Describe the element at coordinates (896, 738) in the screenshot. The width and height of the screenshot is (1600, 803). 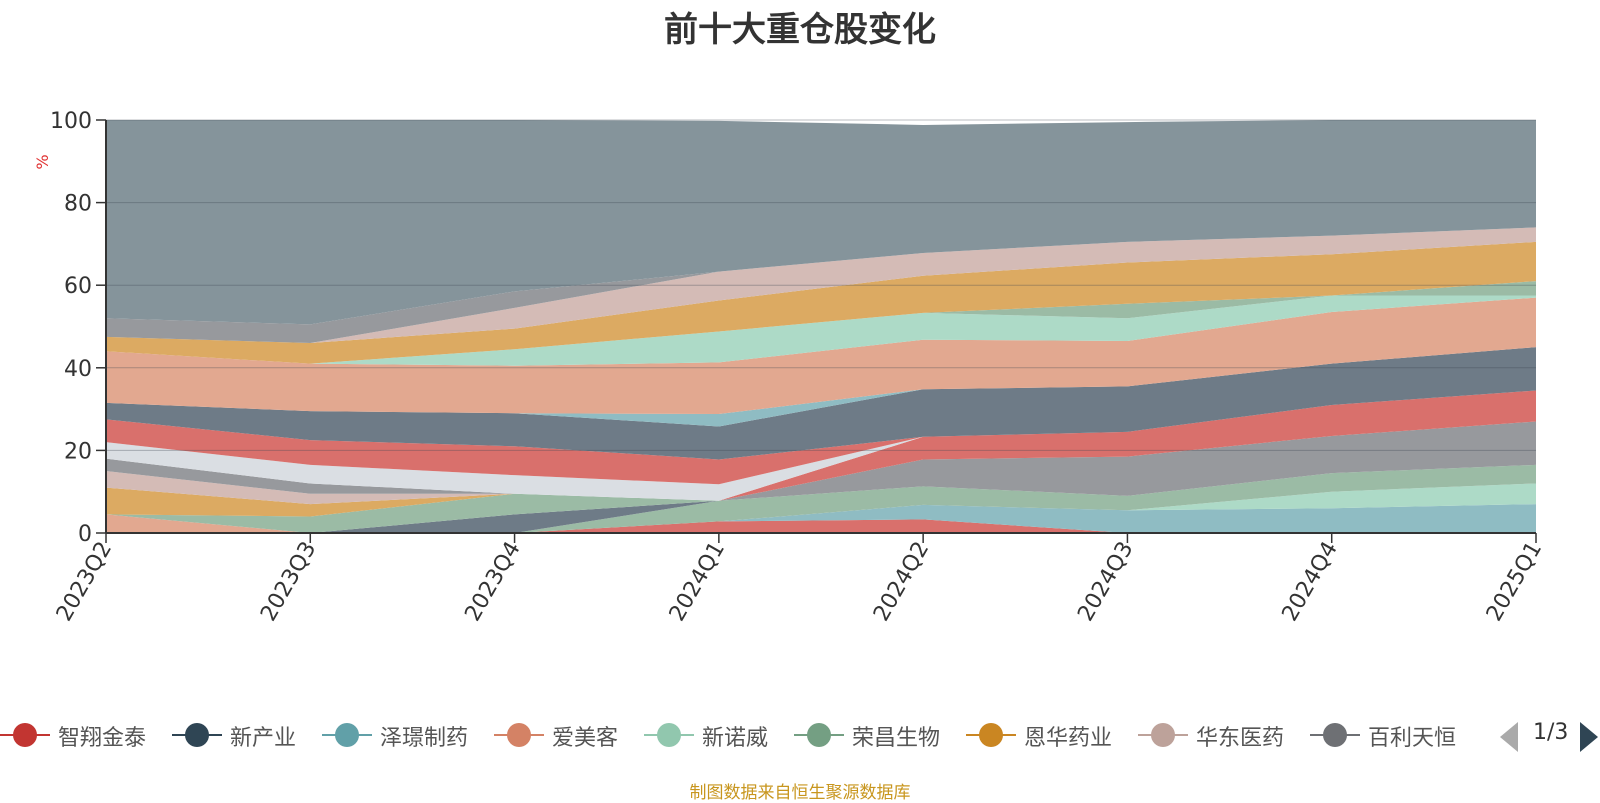
I see `legend-label: 荣昌生物` at that location.